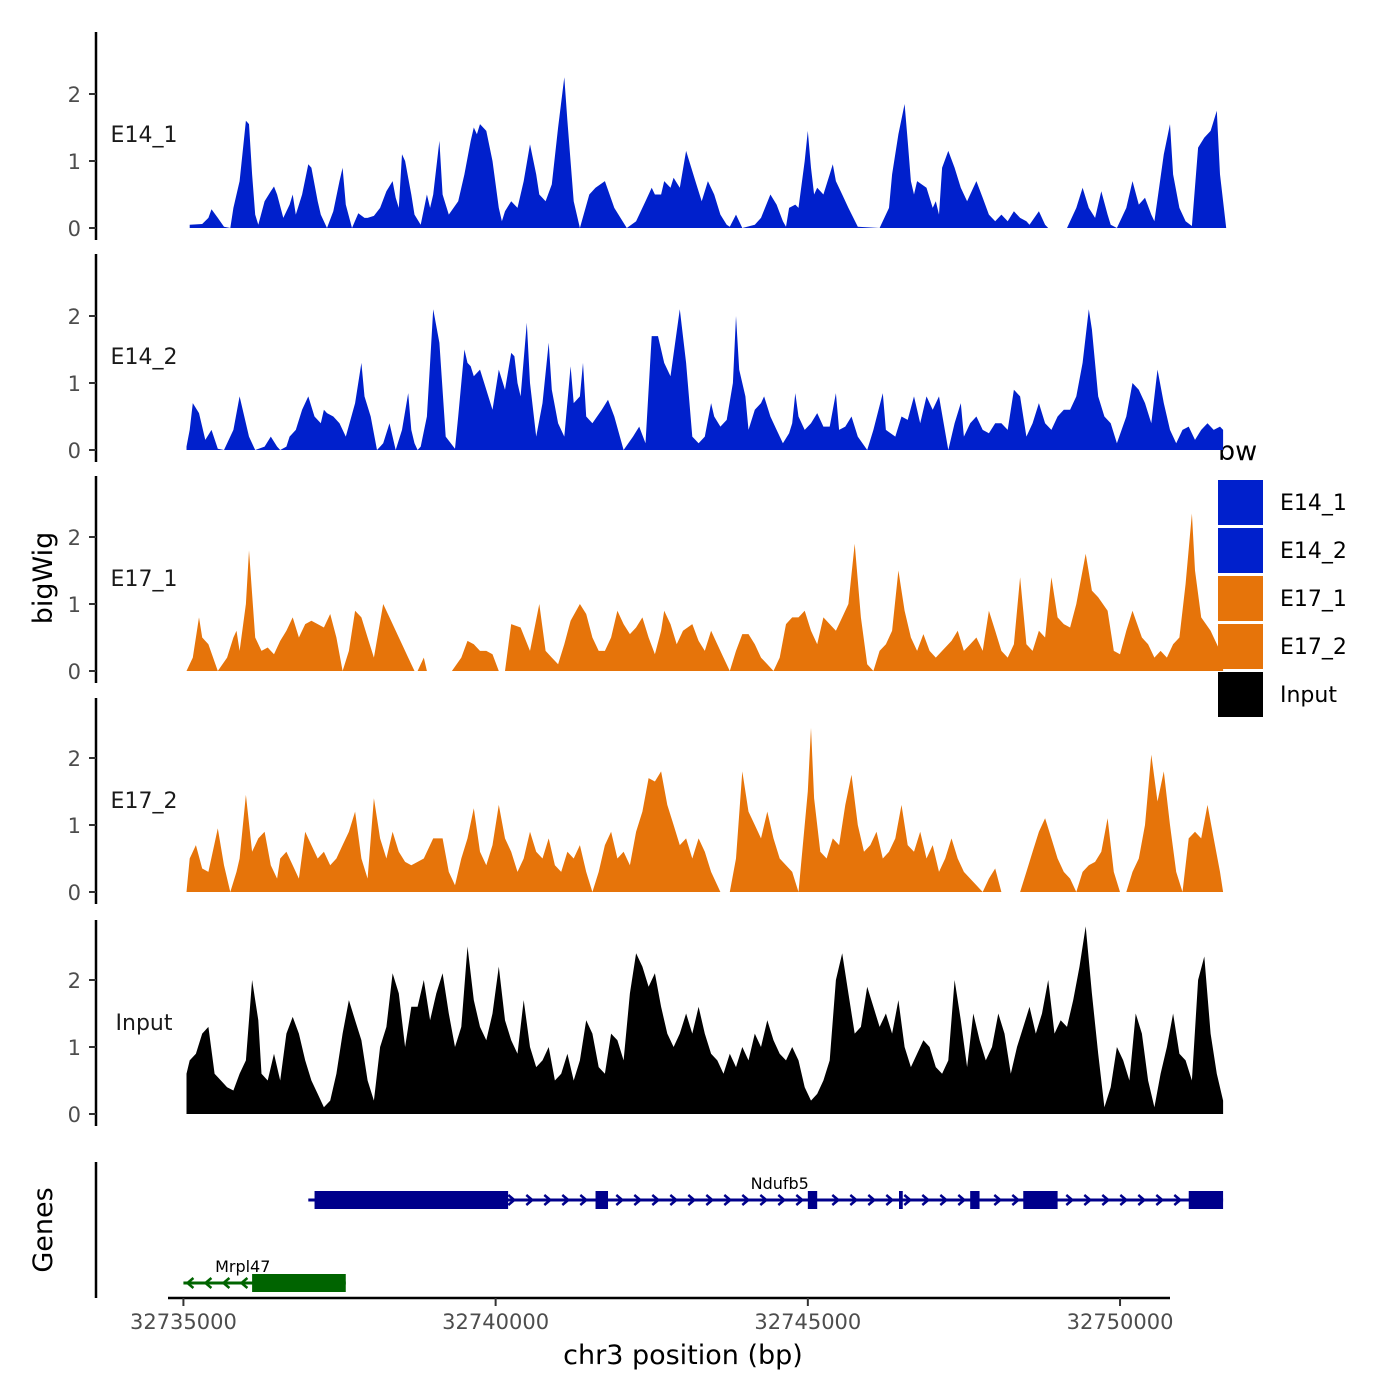  Describe the element at coordinates (242, 1266) in the screenshot. I see `gene-label: Mrpl47` at that location.